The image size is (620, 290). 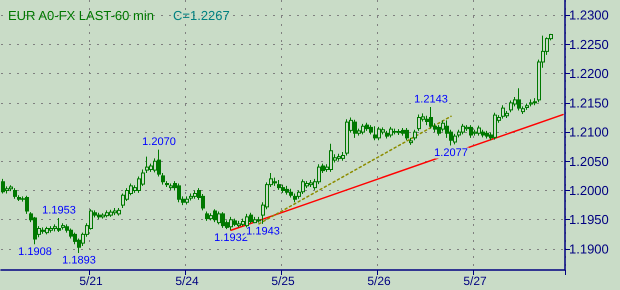 What do you see at coordinates (589, 248) in the screenshot?
I see `y-tick-label: 1.1900` at bounding box center [589, 248].